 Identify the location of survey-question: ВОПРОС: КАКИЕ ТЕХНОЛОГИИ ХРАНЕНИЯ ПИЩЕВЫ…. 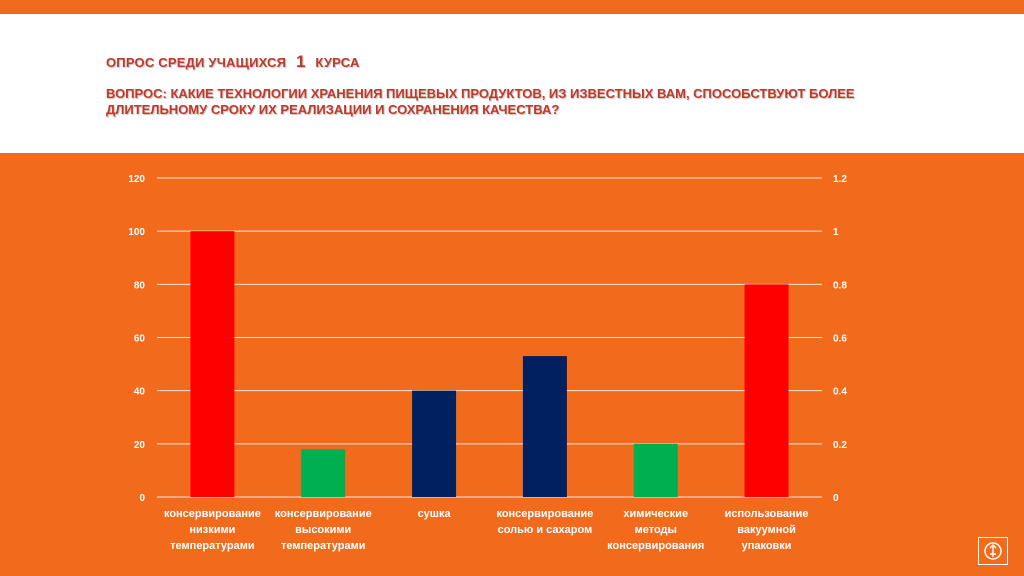
(480, 101).